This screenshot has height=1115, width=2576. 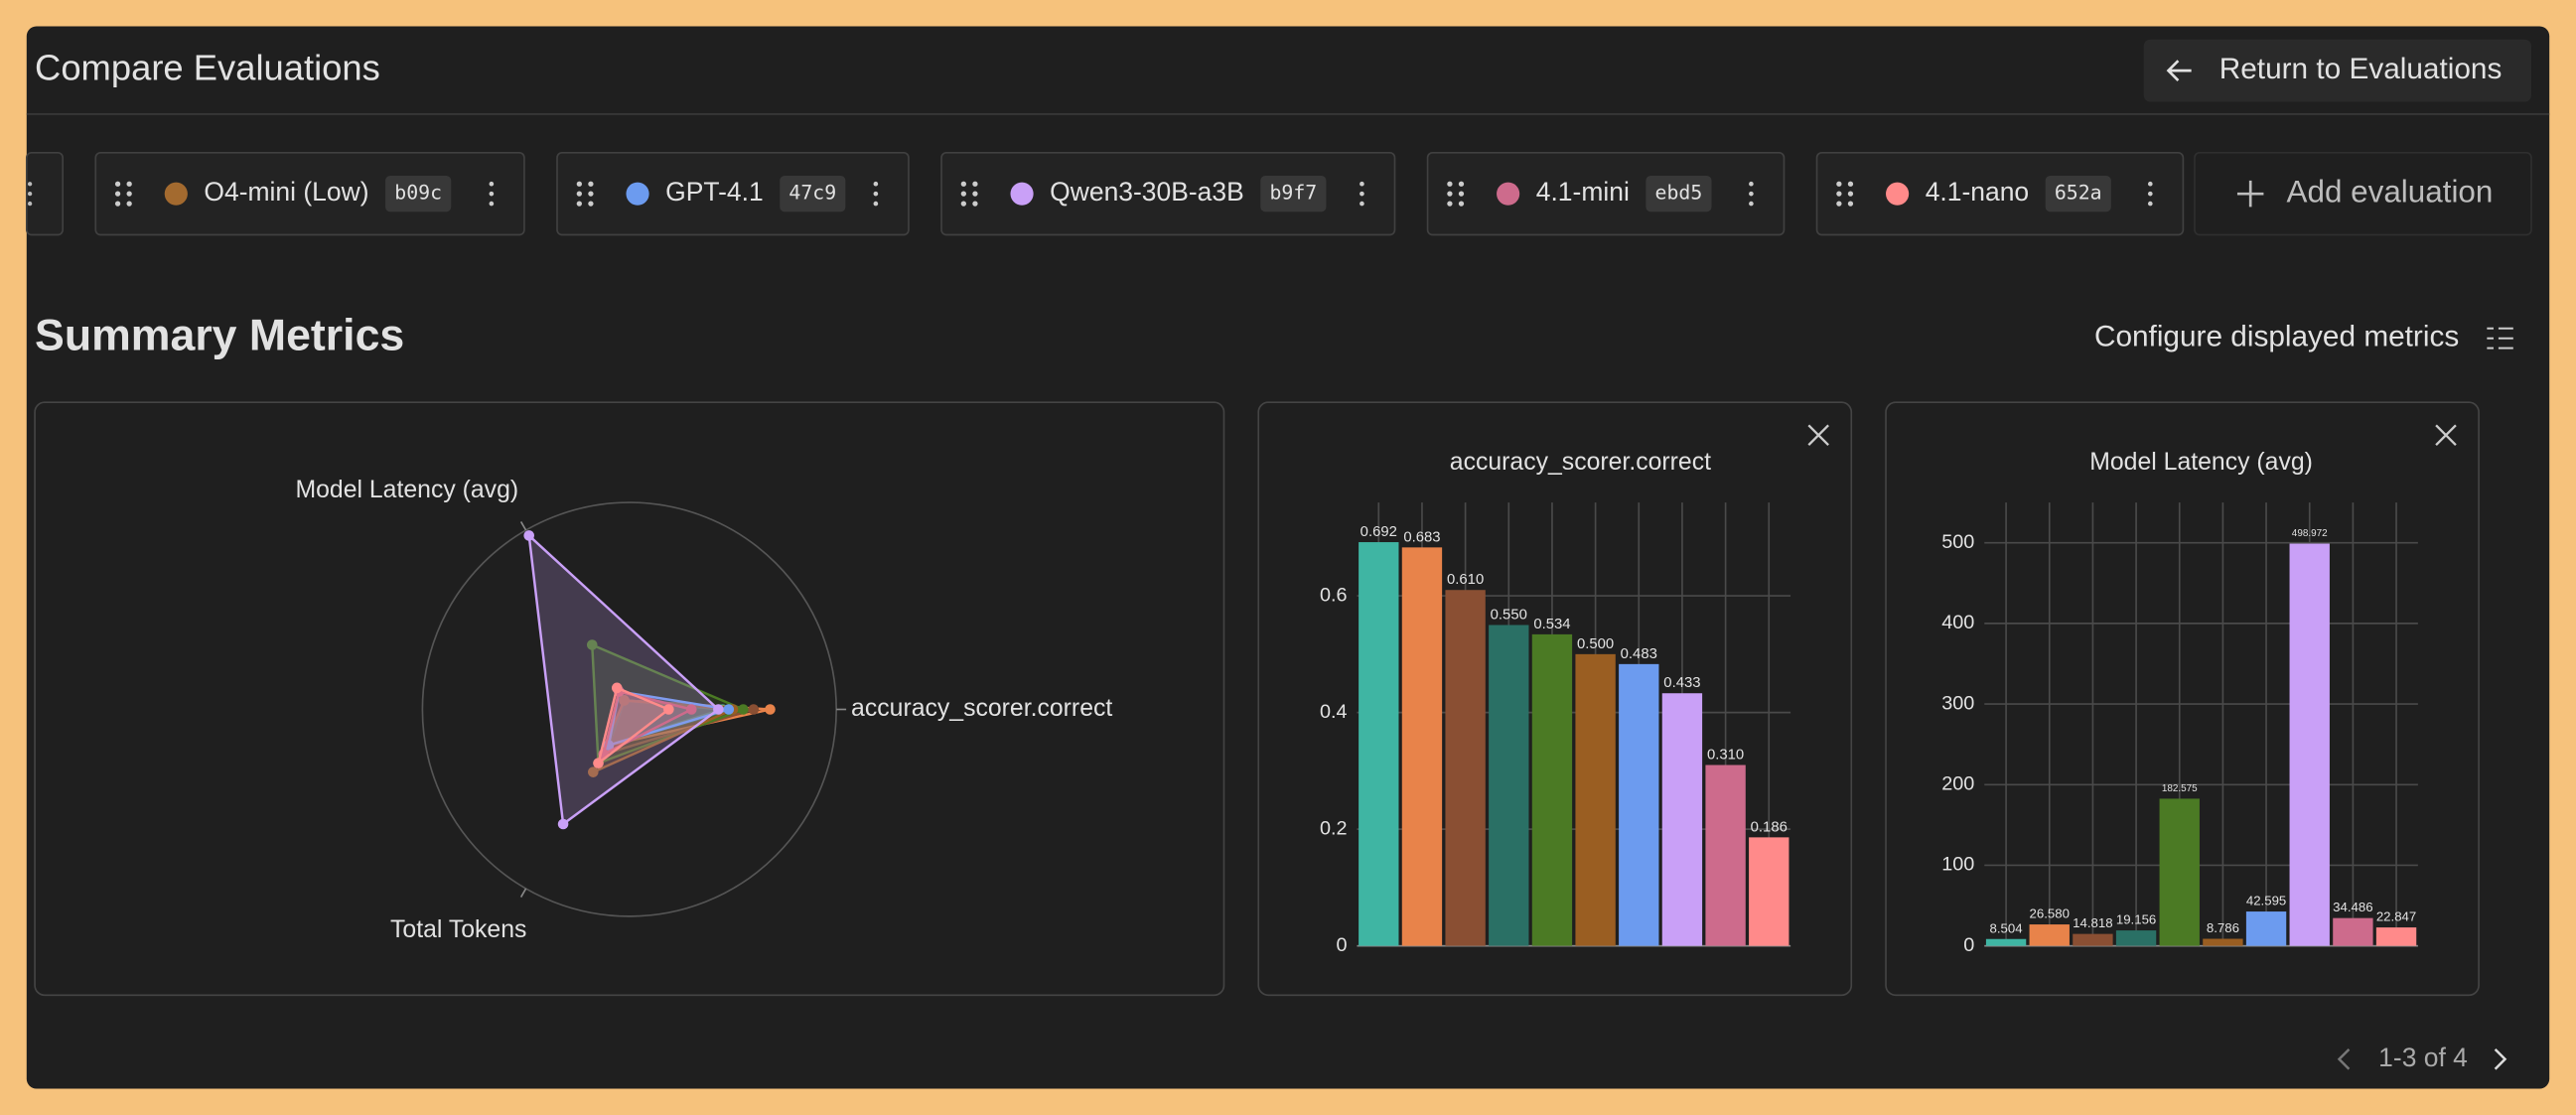 I want to click on evaluation-card: 4.1-nano 652a, so click(x=2000, y=193).